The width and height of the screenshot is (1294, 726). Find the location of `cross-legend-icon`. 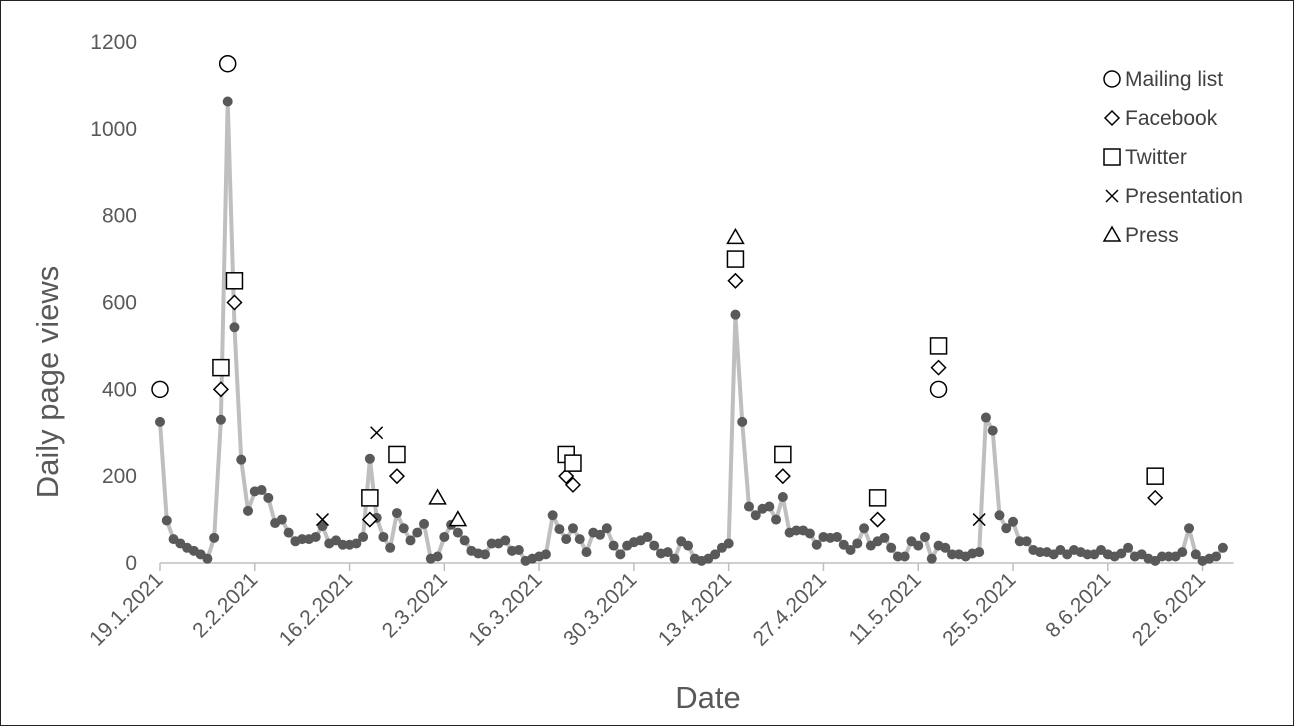

cross-legend-icon is located at coordinates (1112, 196).